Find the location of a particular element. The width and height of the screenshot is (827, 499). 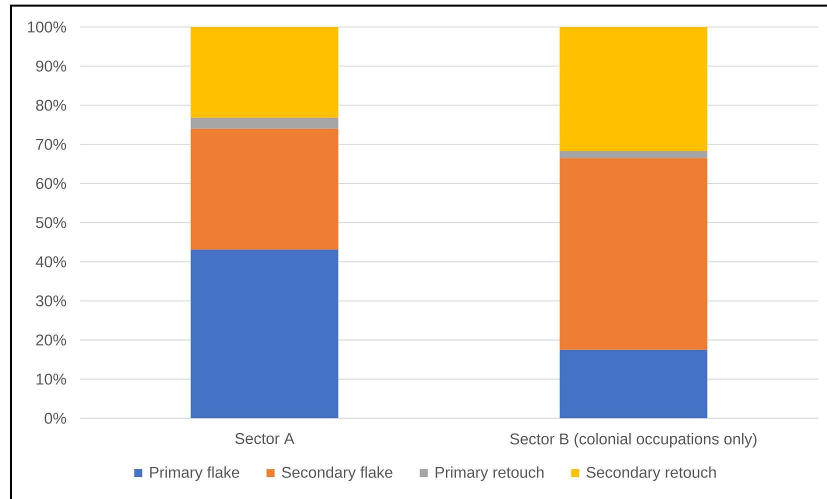

y-tick-label: 80% is located at coordinates (51, 105).